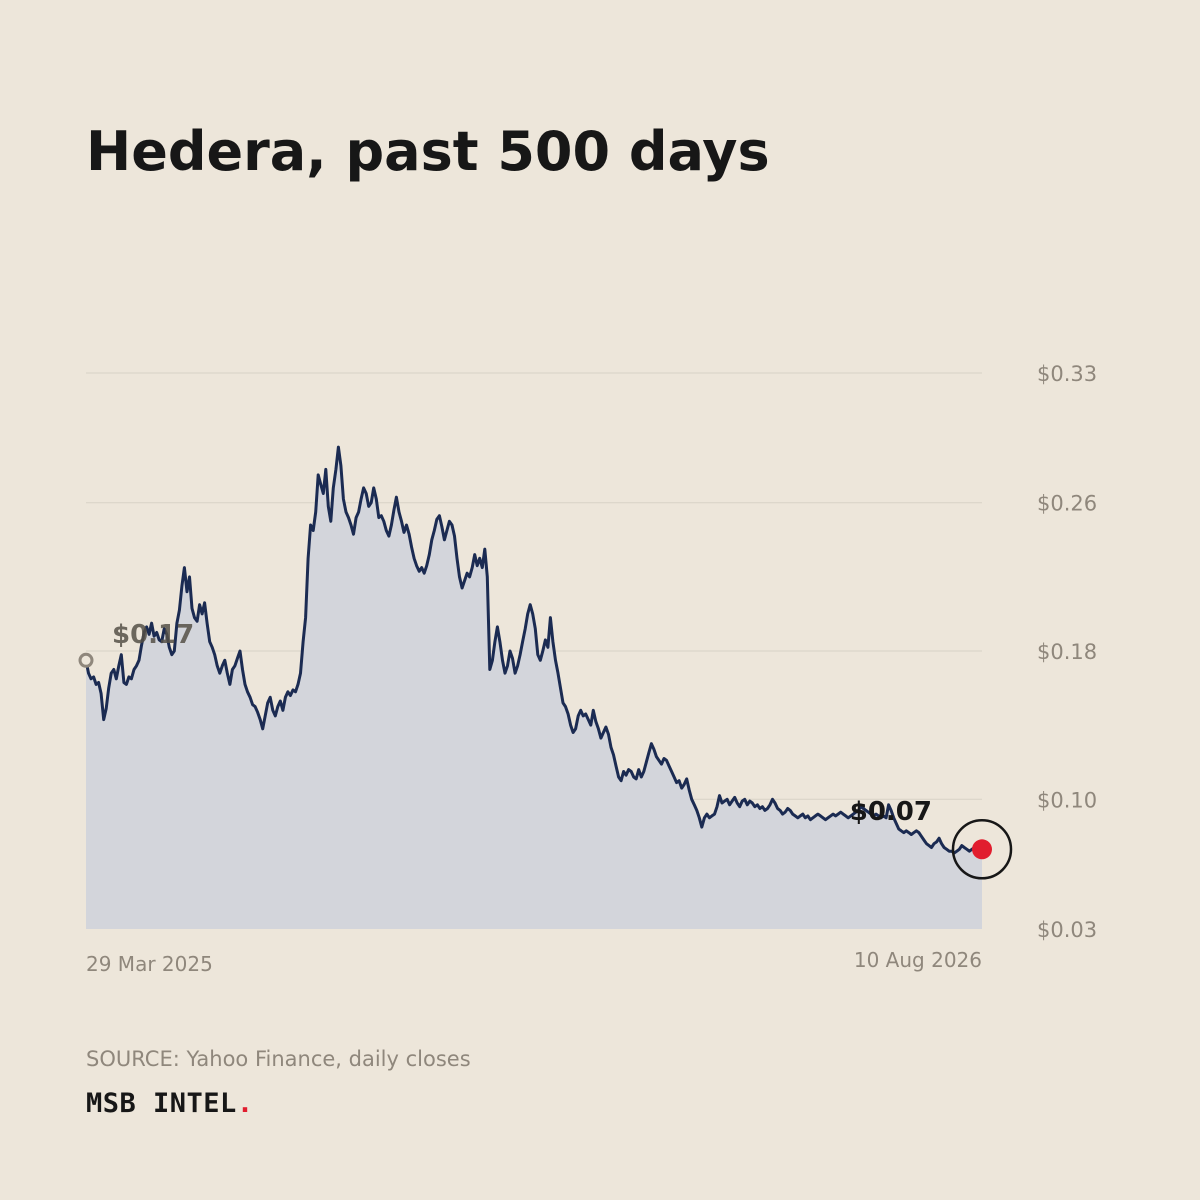 The height and width of the screenshot is (1200, 1200). Describe the element at coordinates (918, 960) in the screenshot. I see `x-tick-label: 10 Aug 2026` at that location.